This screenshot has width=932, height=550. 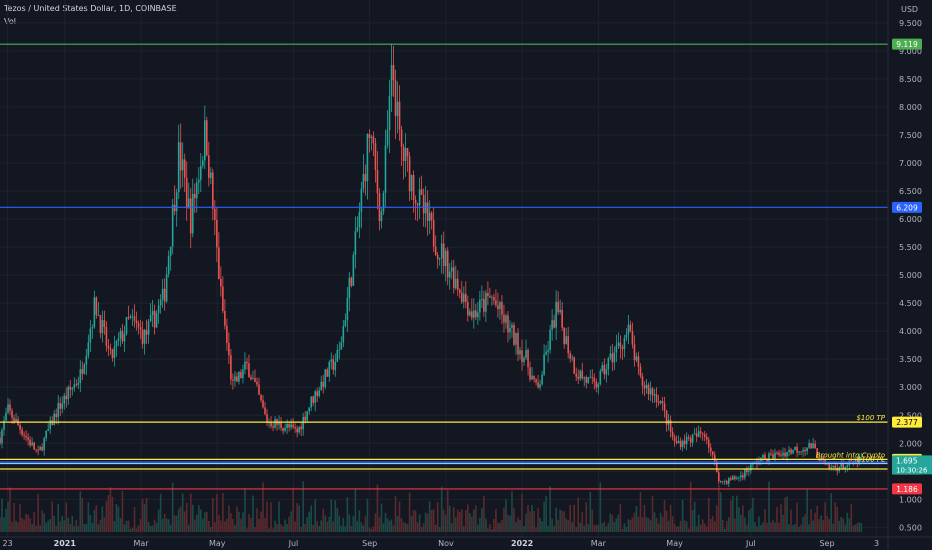 What do you see at coordinates (910, 51) in the screenshot?
I see `y-tick-label: 9.000` at bounding box center [910, 51].